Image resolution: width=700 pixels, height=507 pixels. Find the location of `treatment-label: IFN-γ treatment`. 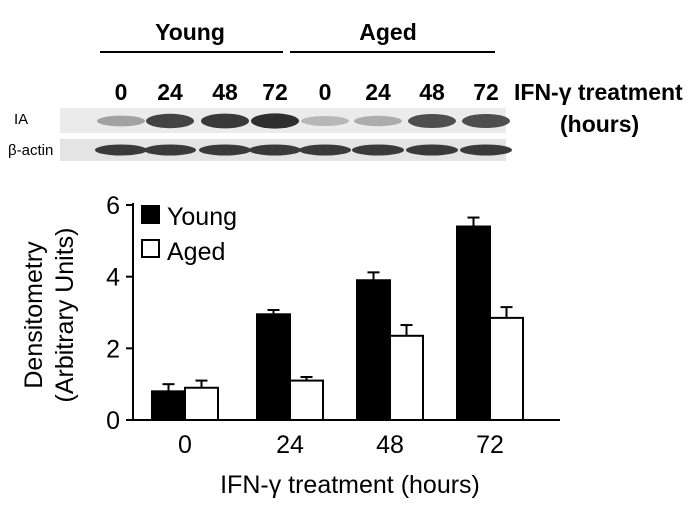

treatment-label: IFN-γ treatment is located at coordinates (598, 92).